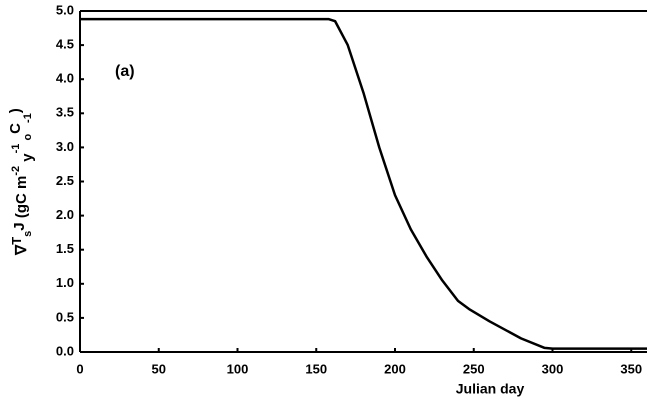 The height and width of the screenshot is (409, 649). Describe the element at coordinates (27, 159) in the screenshot. I see `y-axis-label-part: y` at that location.